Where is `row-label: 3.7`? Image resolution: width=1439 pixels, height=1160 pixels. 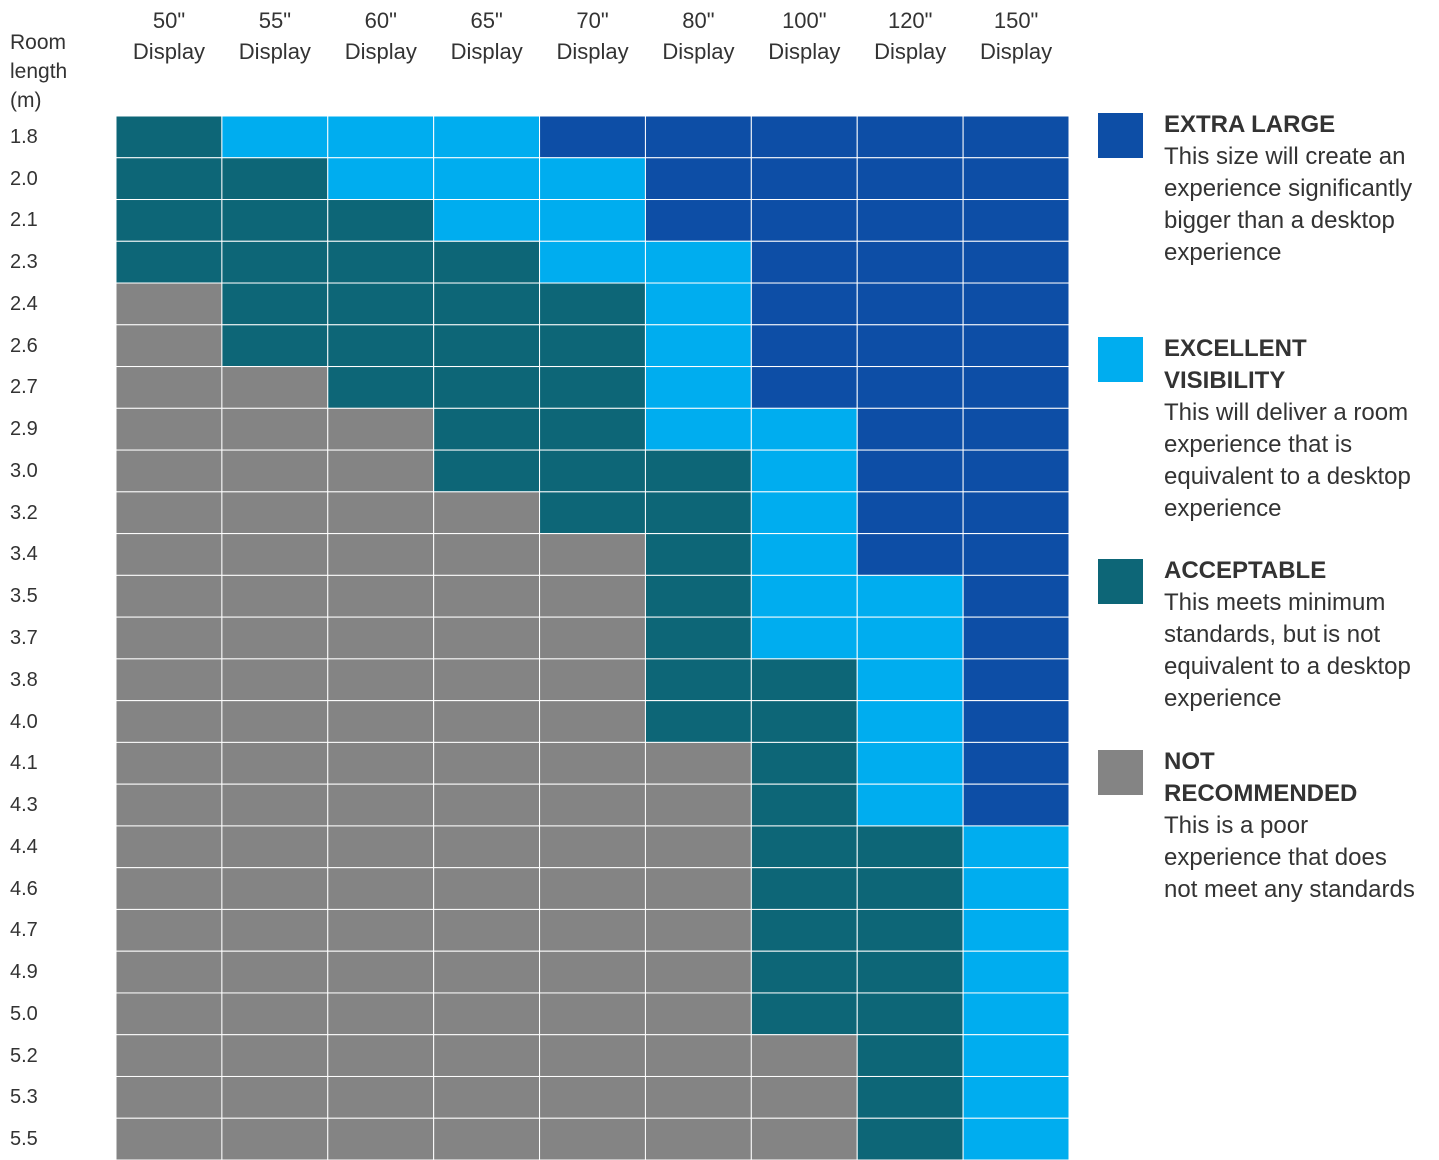 row-label: 3.7 is located at coordinates (24, 638).